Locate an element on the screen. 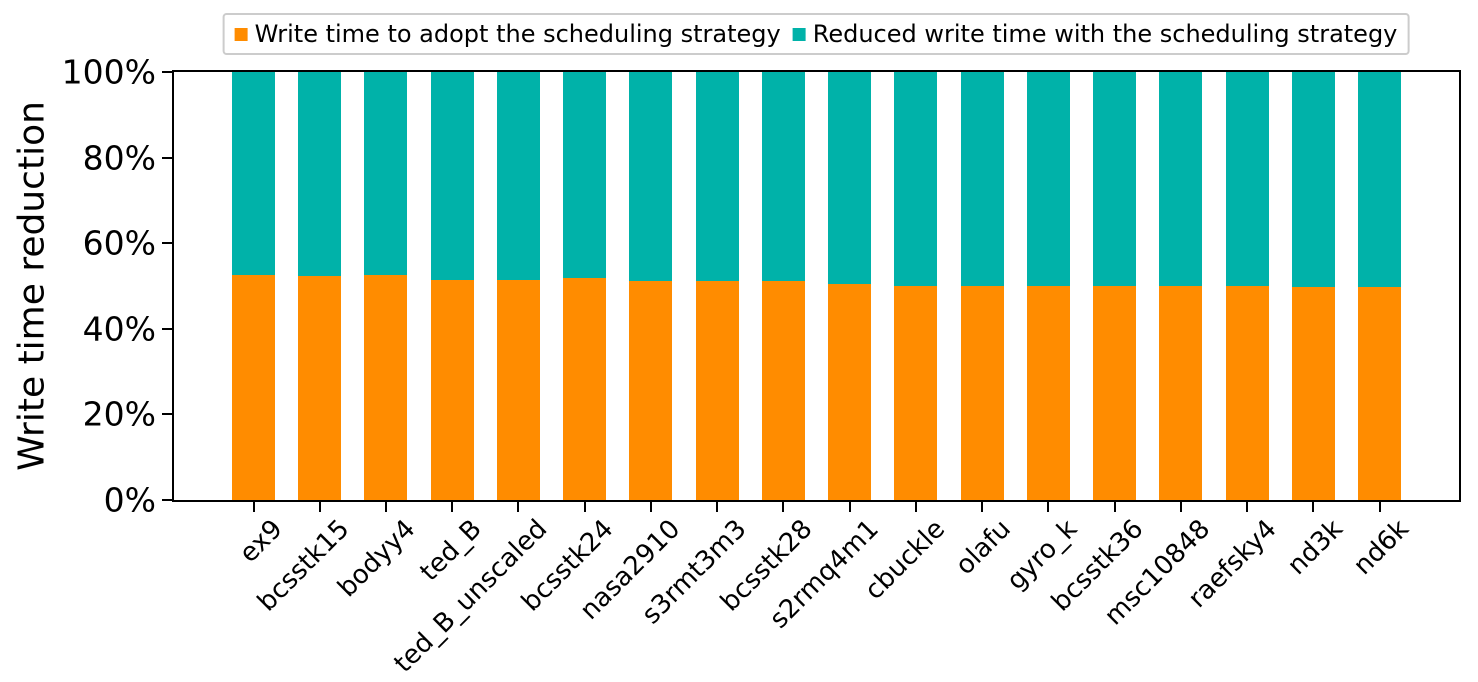 This screenshot has width=1478, height=682. bar-segment-adopt-bcsstk28 is located at coordinates (783, 390).